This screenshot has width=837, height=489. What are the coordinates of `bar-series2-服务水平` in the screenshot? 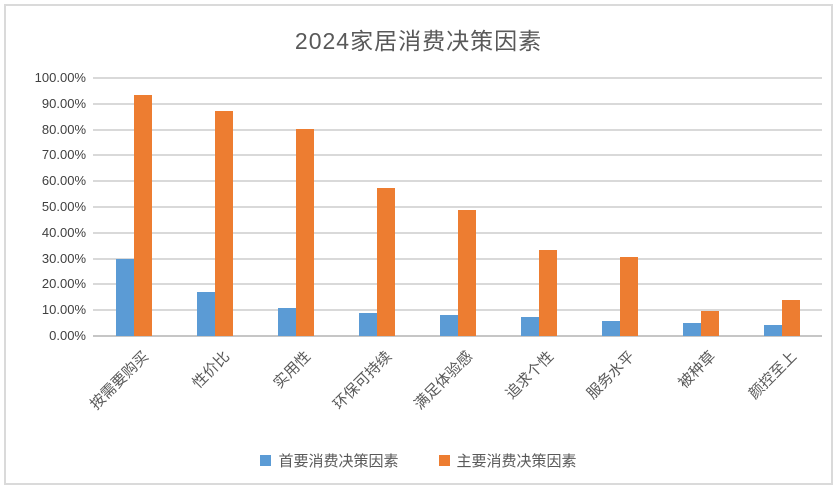 It's located at (629, 296).